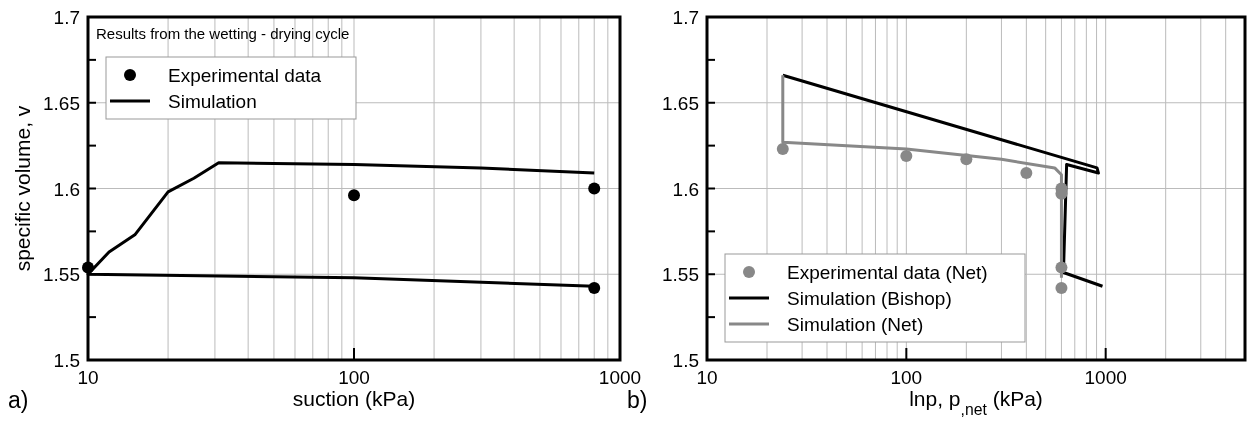  Describe the element at coordinates (22, 188) in the screenshot. I see `y-axis-title: specific volume, v` at that location.